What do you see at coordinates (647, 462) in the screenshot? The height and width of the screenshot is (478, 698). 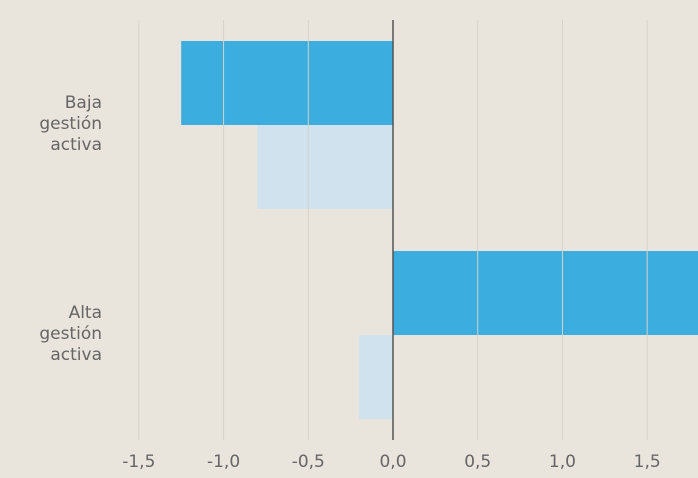 I see `x-tick-label: 1,5` at bounding box center [647, 462].